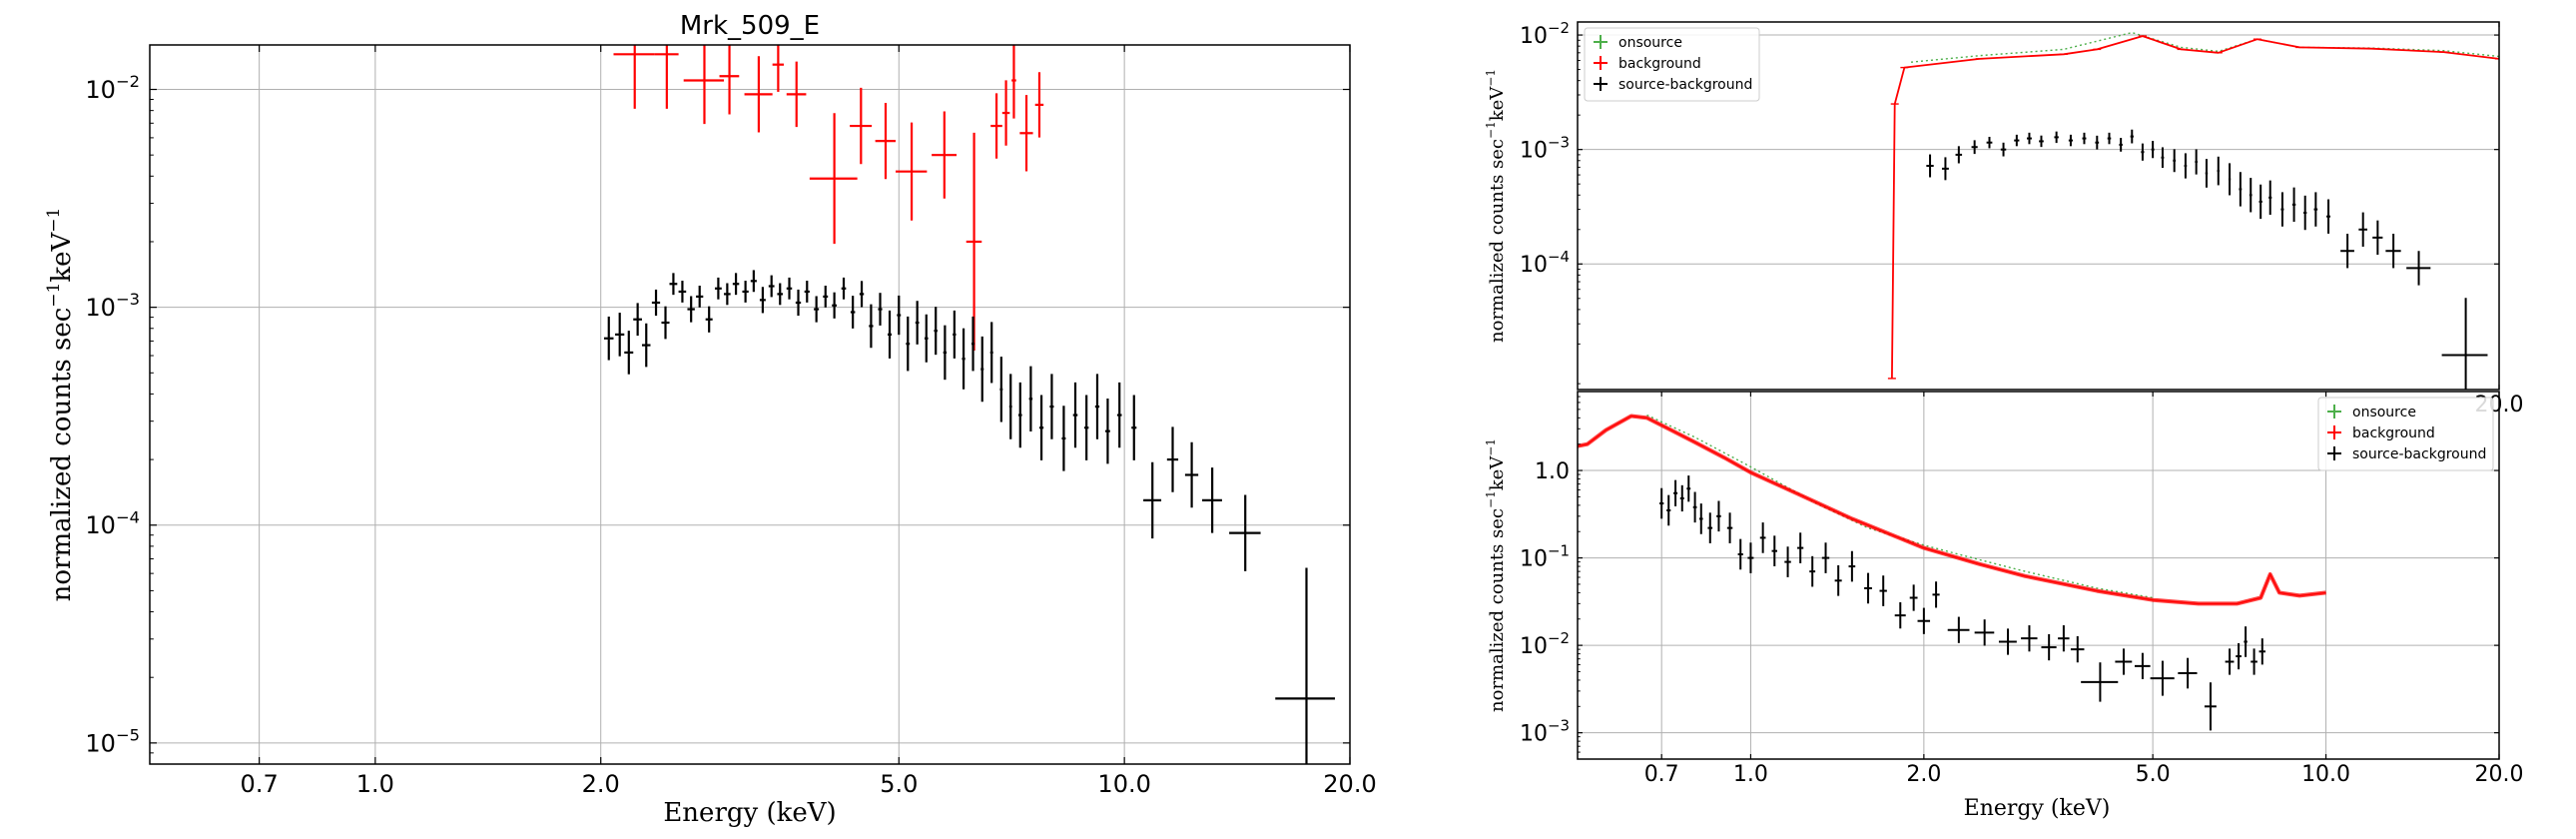  I want to click on series-curve-core, so click(1952, 510).